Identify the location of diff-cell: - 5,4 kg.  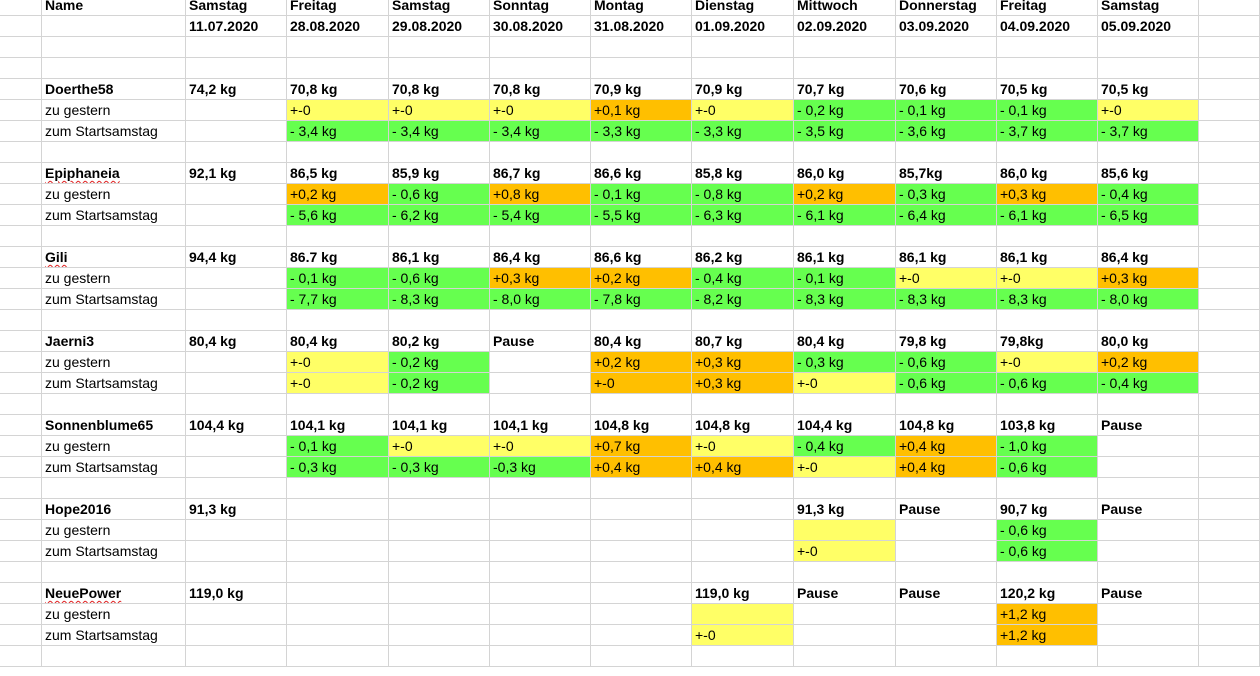
(540, 215).